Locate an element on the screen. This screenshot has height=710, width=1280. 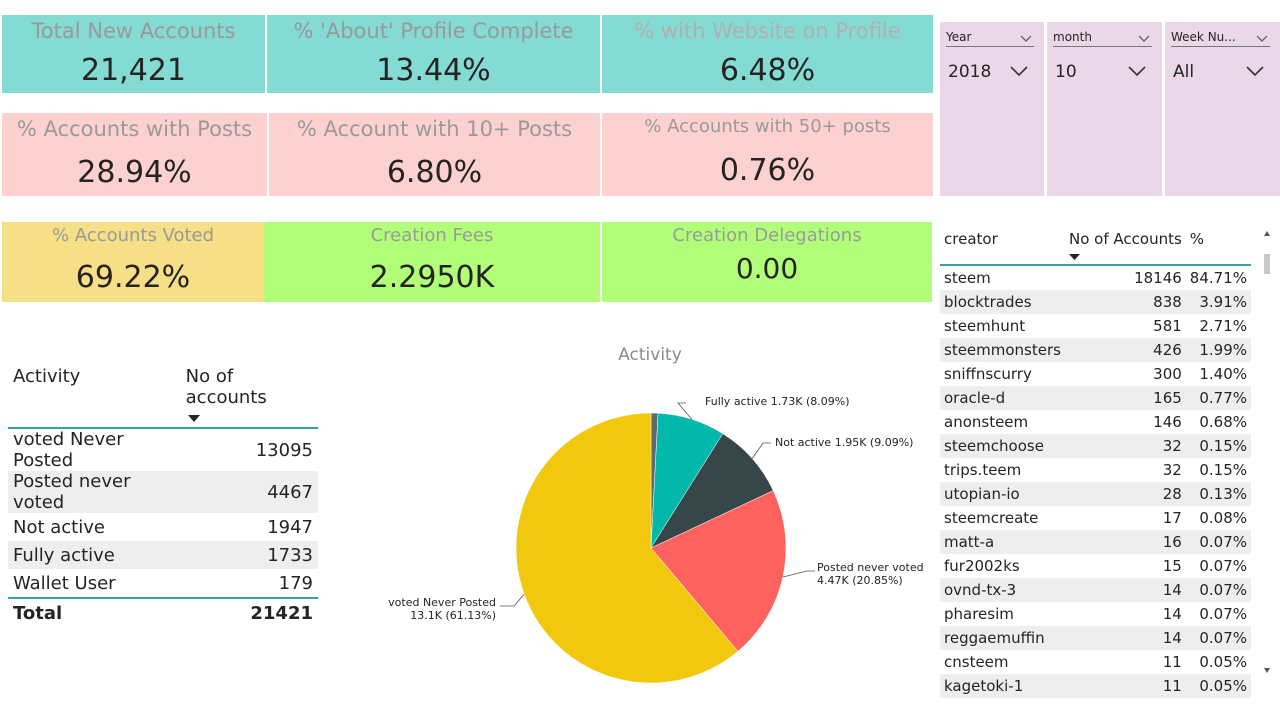
card-value: 2.2950K is located at coordinates (432, 277).